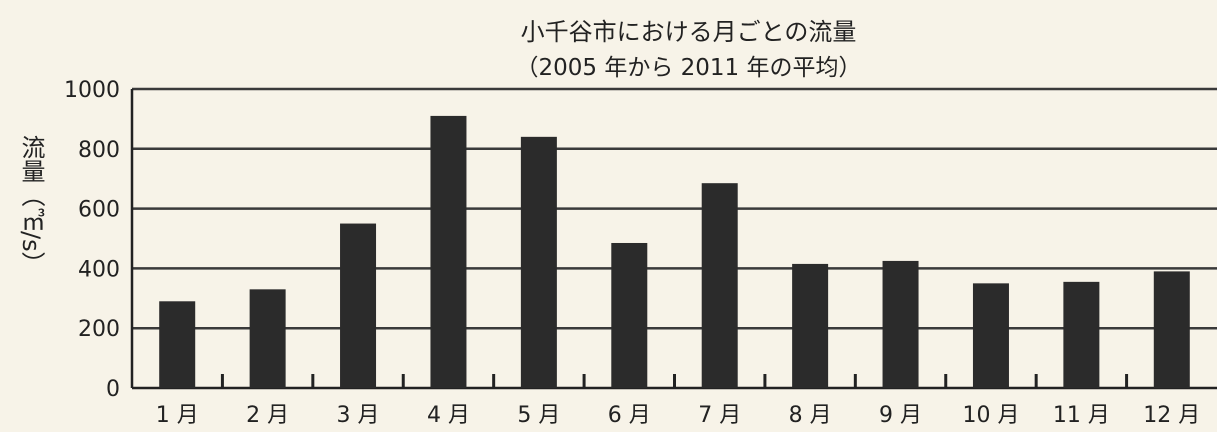 This screenshot has height=432, width=1217. Describe the element at coordinates (177, 415) in the screenshot. I see `x-tick-label: 1 月` at that location.